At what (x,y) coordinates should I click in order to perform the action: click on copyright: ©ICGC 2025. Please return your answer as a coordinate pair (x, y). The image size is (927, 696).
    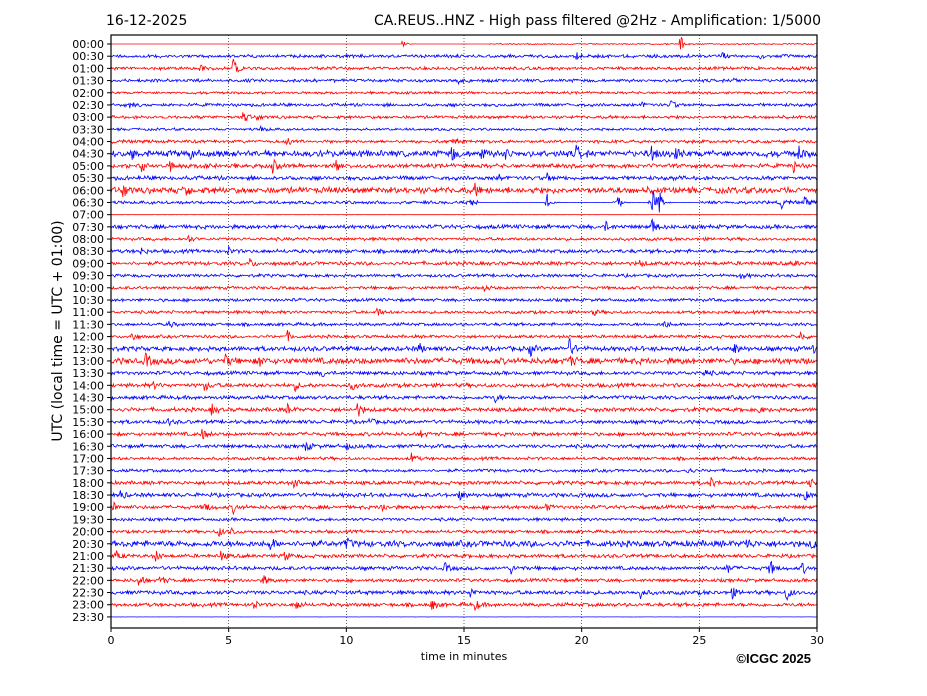
    Looking at the image, I should click on (773, 658).